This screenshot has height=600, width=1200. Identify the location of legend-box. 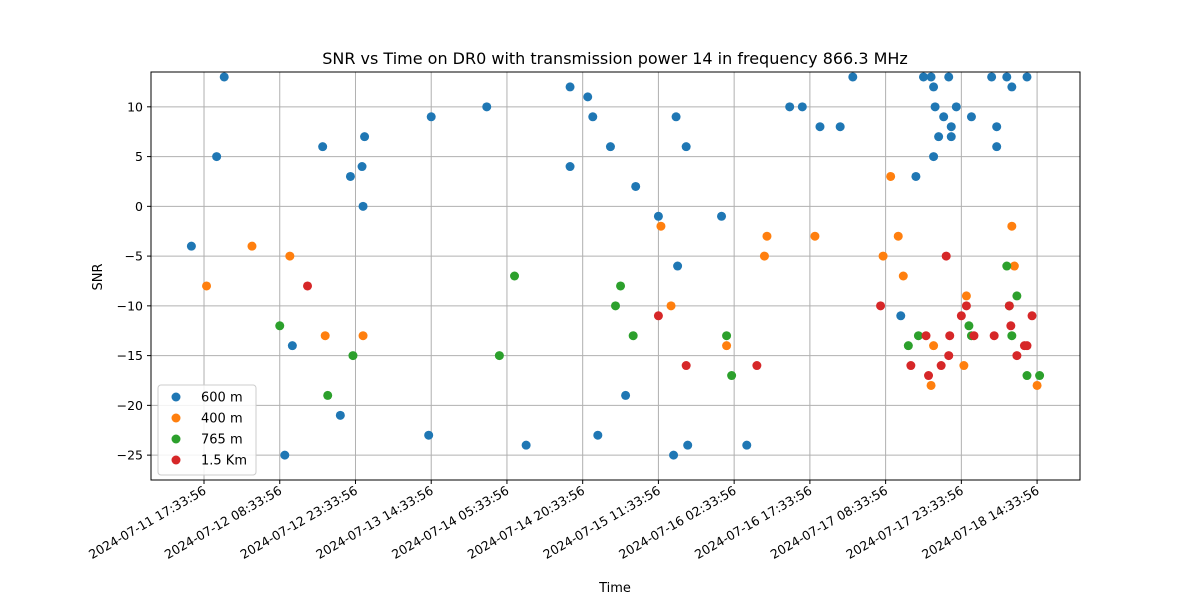
(207, 430).